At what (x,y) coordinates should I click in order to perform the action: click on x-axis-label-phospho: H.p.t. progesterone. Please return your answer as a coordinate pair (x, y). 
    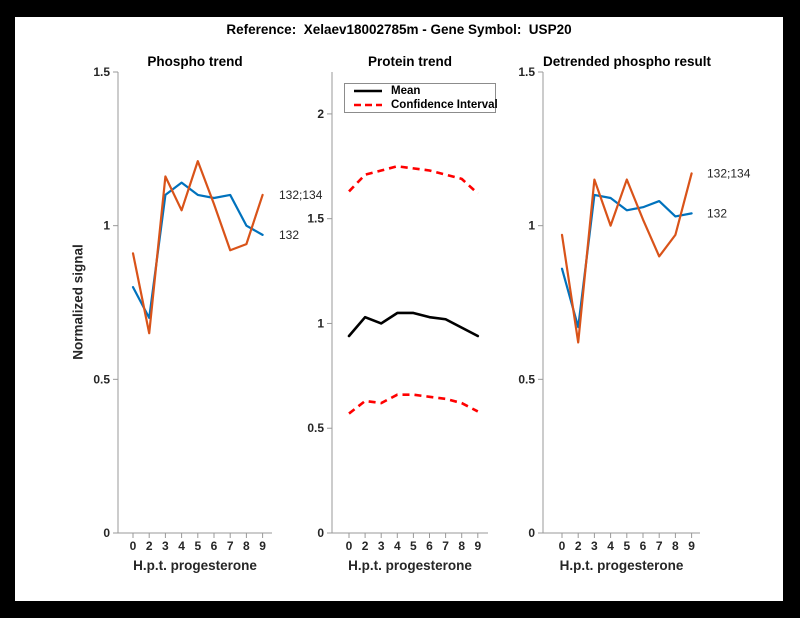
    Looking at the image, I should click on (195, 565).